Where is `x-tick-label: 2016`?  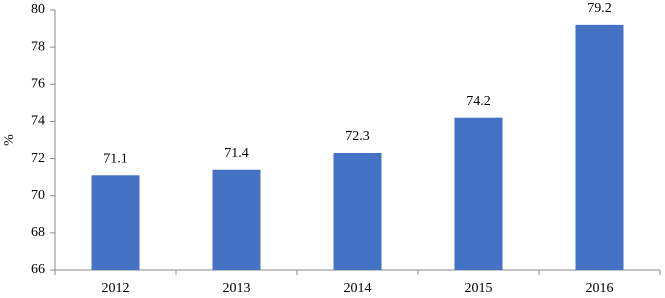
x-tick-label: 2016 is located at coordinates (600, 288).